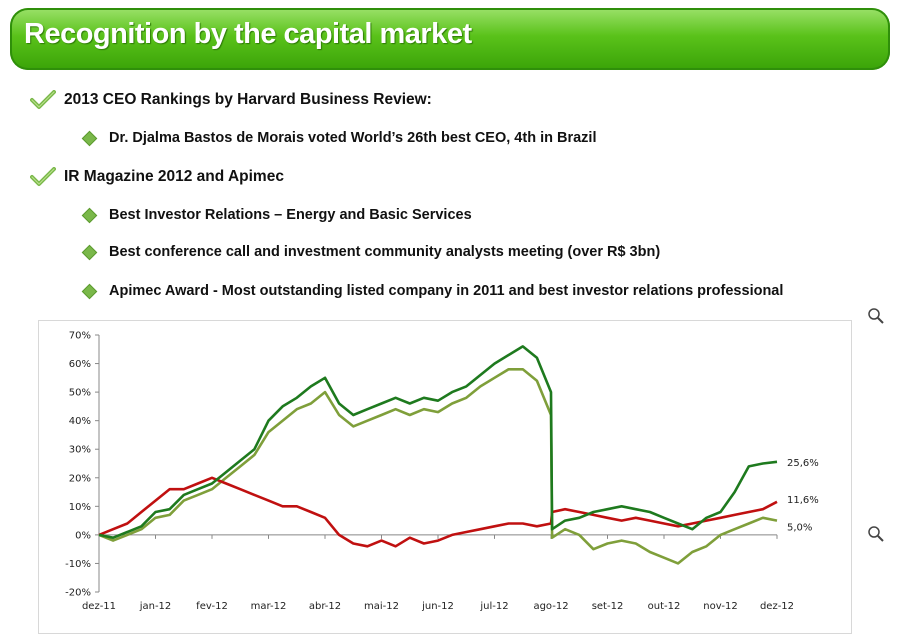 Image resolution: width=899 pixels, height=635 pixels. What do you see at coordinates (493, 606) in the screenshot?
I see `x-tick-label: jul-12` at bounding box center [493, 606].